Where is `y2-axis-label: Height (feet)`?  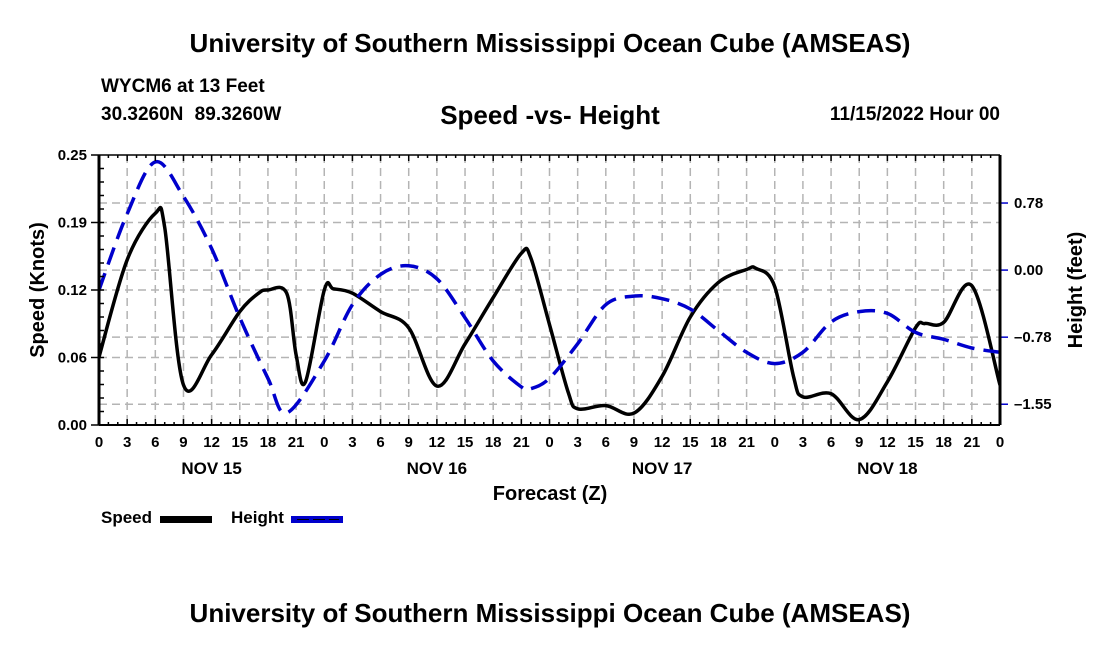
y2-axis-label: Height (feet) is located at coordinates (1076, 290).